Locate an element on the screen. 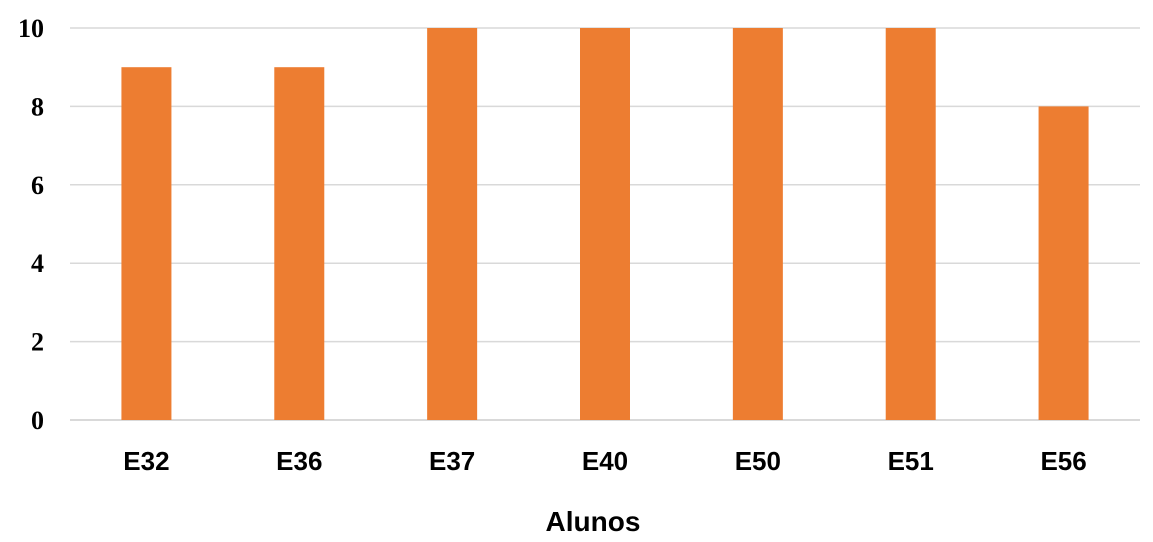 This screenshot has width=1153, height=542. y-tick-label: 0 is located at coordinates (37, 420).